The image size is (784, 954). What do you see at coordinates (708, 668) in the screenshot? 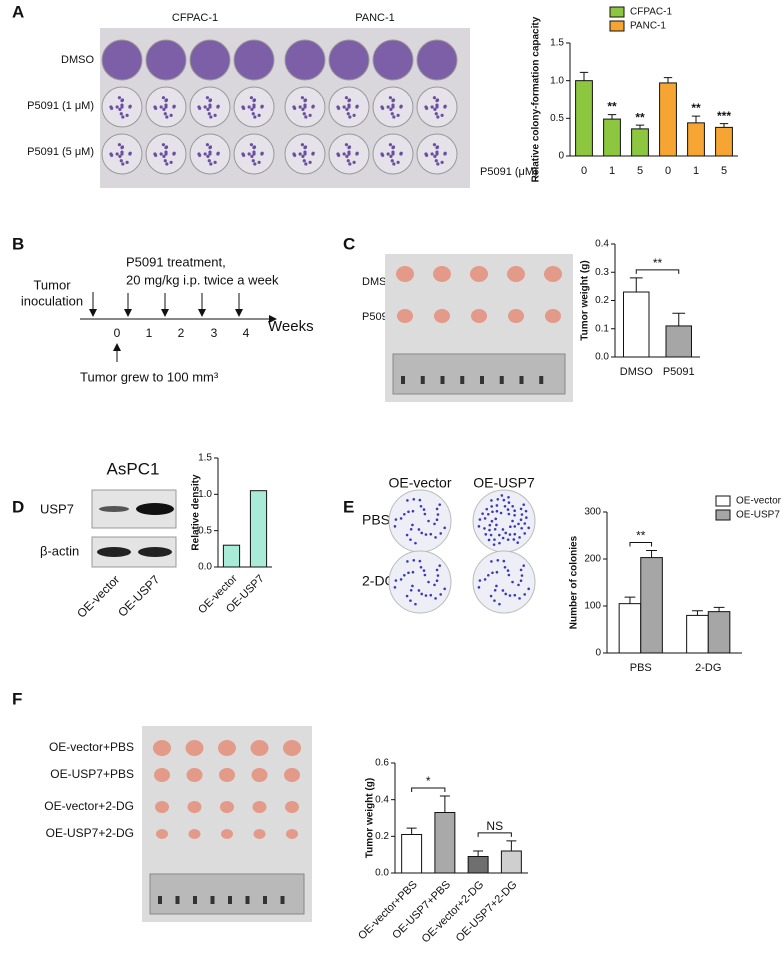
I see `x-tick-label: 2-DG` at bounding box center [708, 668].